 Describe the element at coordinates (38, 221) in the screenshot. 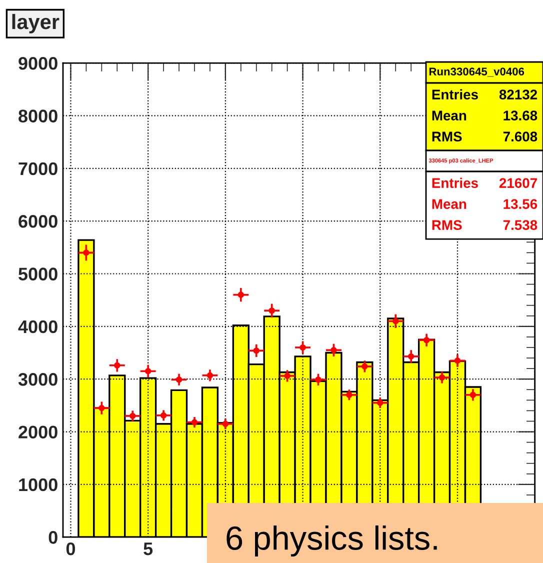

I see `y-tick-label: 6000` at that location.